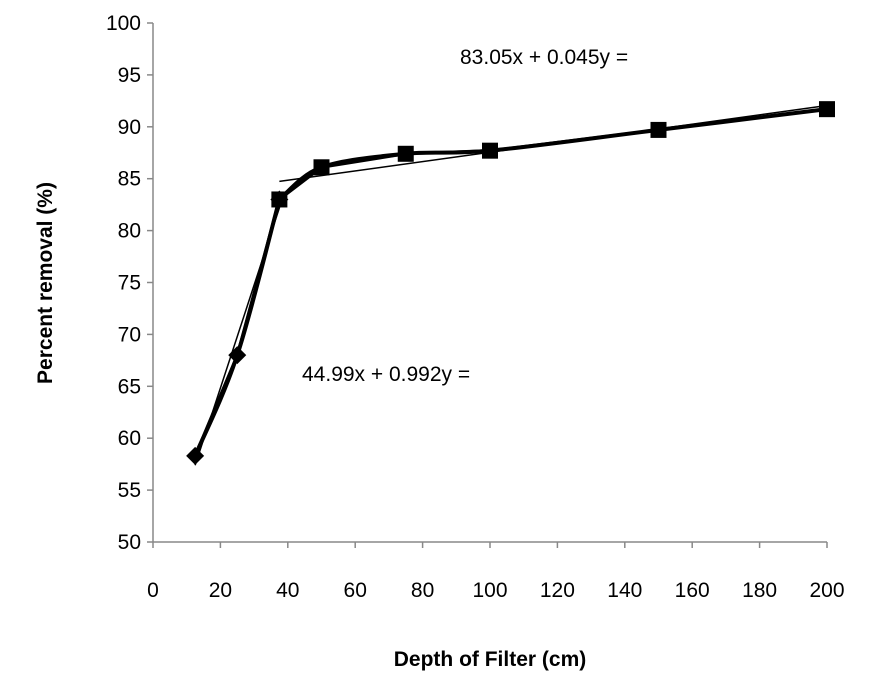 The width and height of the screenshot is (875, 676). Describe the element at coordinates (153, 590) in the screenshot. I see `x-tick-label: 0` at that location.